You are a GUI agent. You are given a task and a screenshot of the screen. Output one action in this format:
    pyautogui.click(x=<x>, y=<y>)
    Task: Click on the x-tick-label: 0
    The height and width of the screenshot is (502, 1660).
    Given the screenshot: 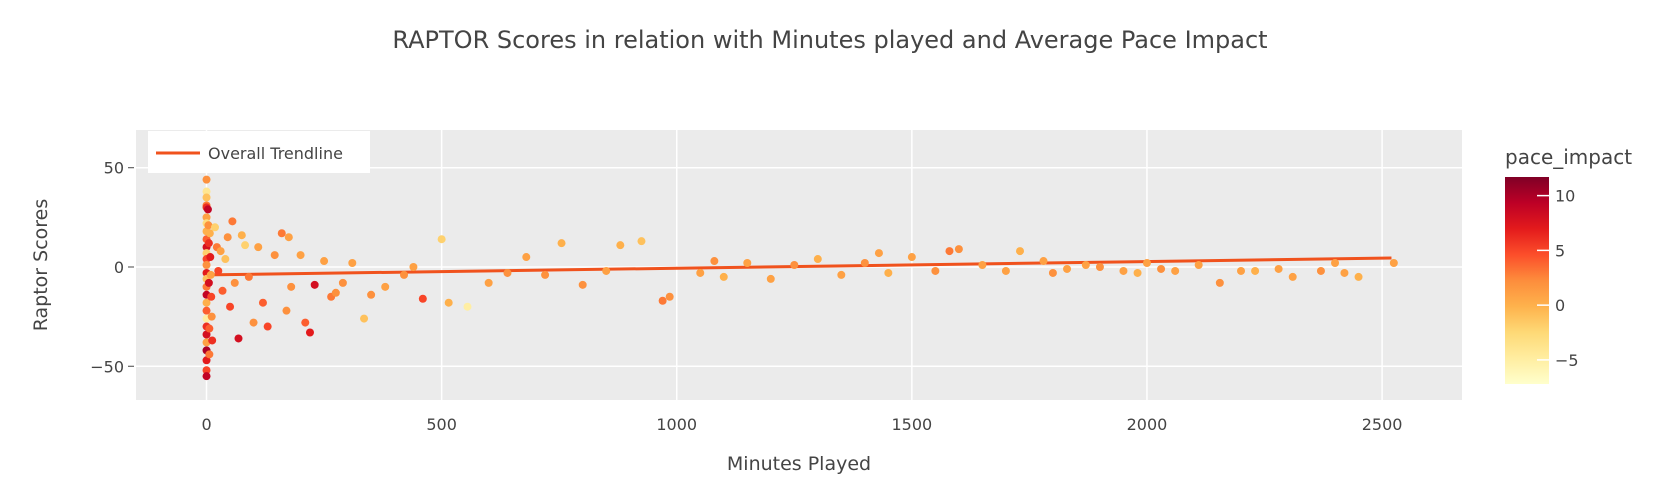 What is the action you would take?
    pyautogui.click(x=206, y=424)
    